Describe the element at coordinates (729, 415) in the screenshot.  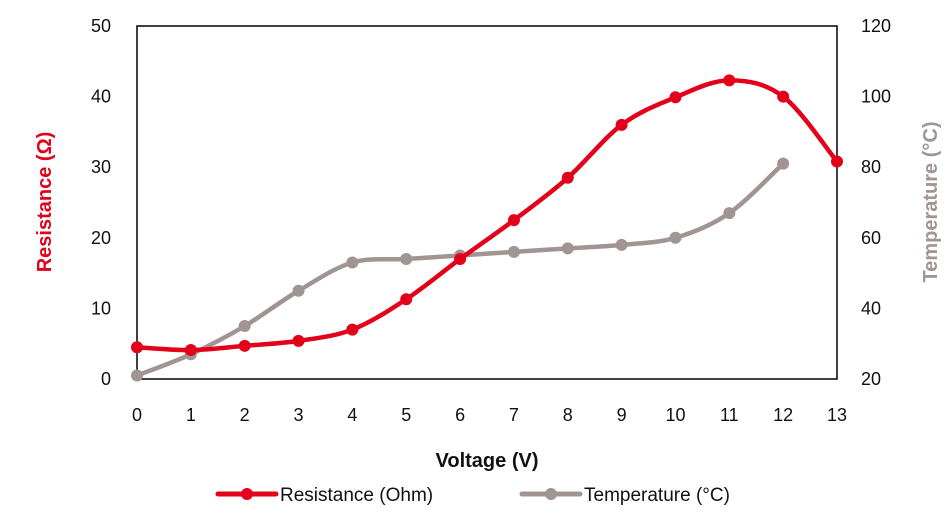
I see `x-tick-label: 11` at that location.